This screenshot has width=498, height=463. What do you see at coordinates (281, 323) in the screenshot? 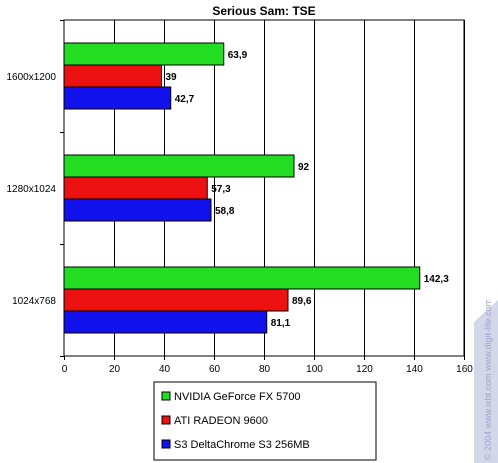
I see `data-label-2-2: 81,1` at bounding box center [281, 323].